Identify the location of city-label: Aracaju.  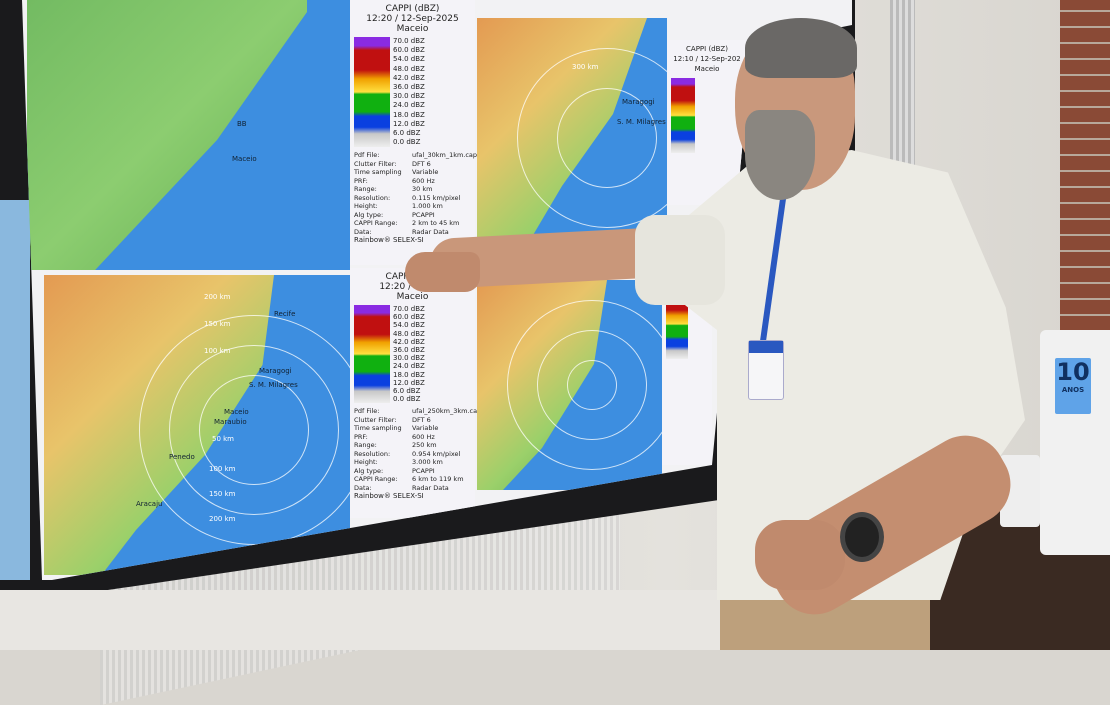
(149, 504).